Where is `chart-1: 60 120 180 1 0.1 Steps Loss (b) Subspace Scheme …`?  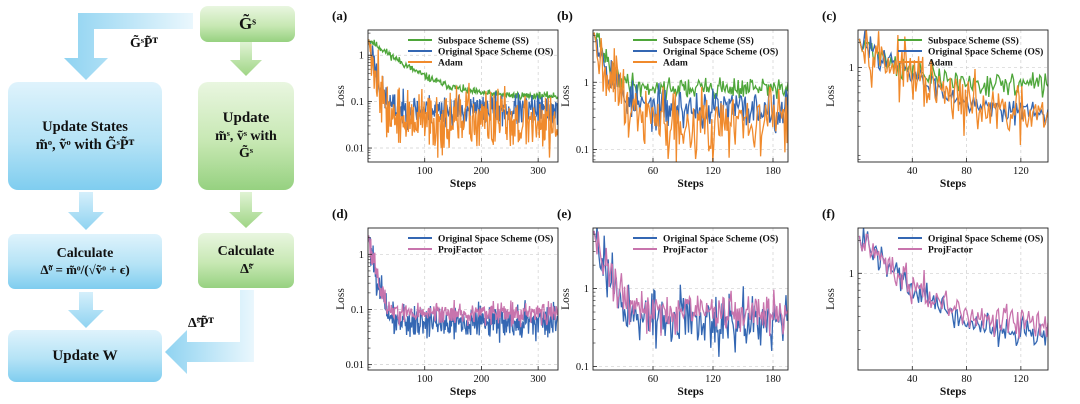
chart-1: 60 120 180 1 0.1 Steps Loss (b) Subspace Scheme … is located at coordinates (673, 99).